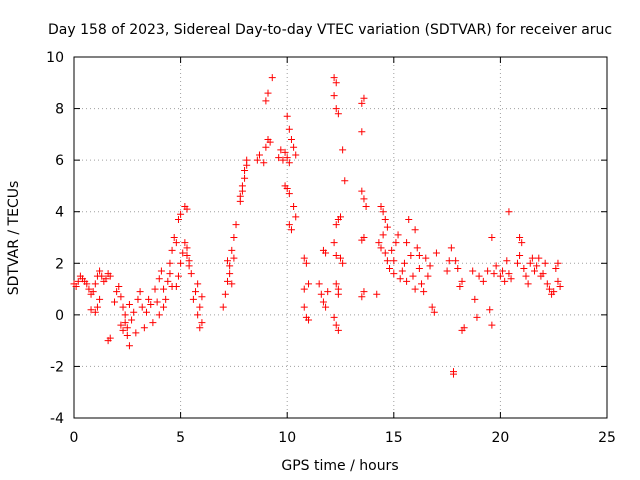  I want to click on x-tick-label: 20, so click(500, 438).